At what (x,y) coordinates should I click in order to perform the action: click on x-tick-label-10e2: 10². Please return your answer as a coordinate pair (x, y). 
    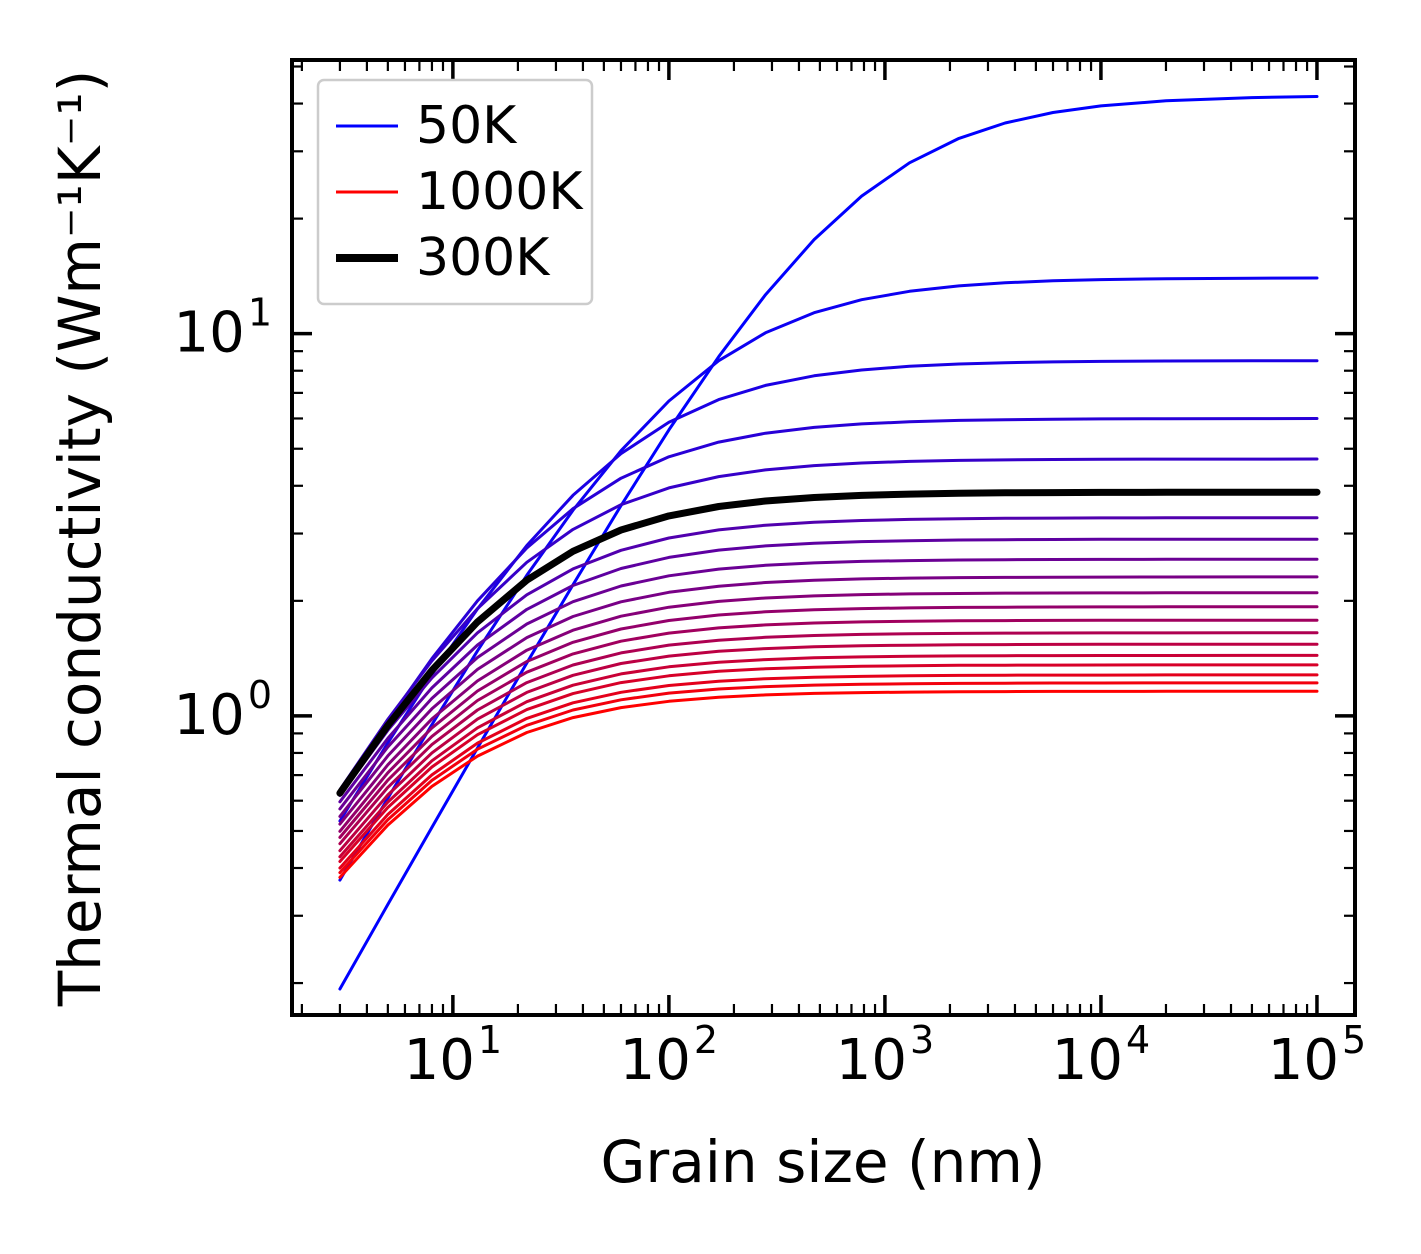
    Looking at the image, I should click on (669, 1055).